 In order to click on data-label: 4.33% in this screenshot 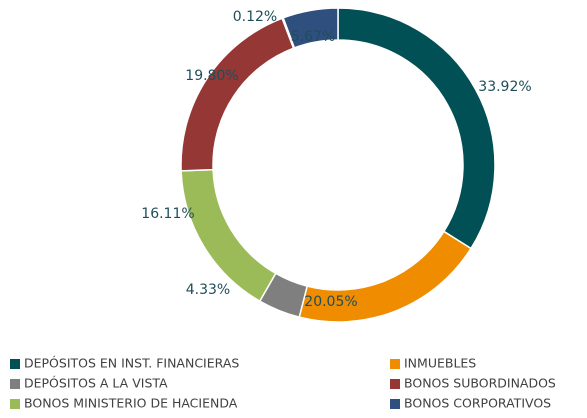, I will do `click(208, 290)`.